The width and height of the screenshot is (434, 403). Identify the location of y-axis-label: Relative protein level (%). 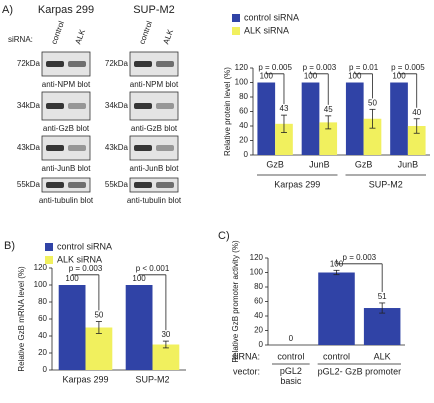
(227, 111).